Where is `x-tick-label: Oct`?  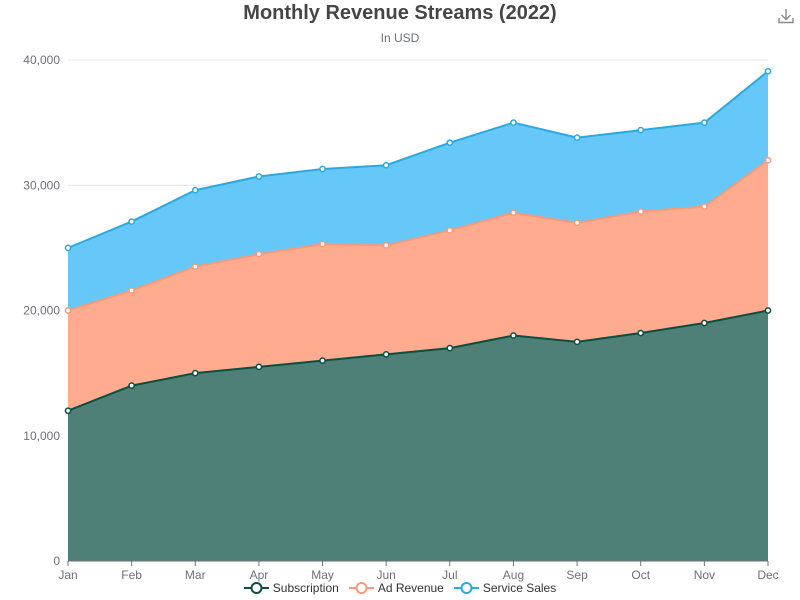
x-tick-label: Oct is located at coordinates (640, 575).